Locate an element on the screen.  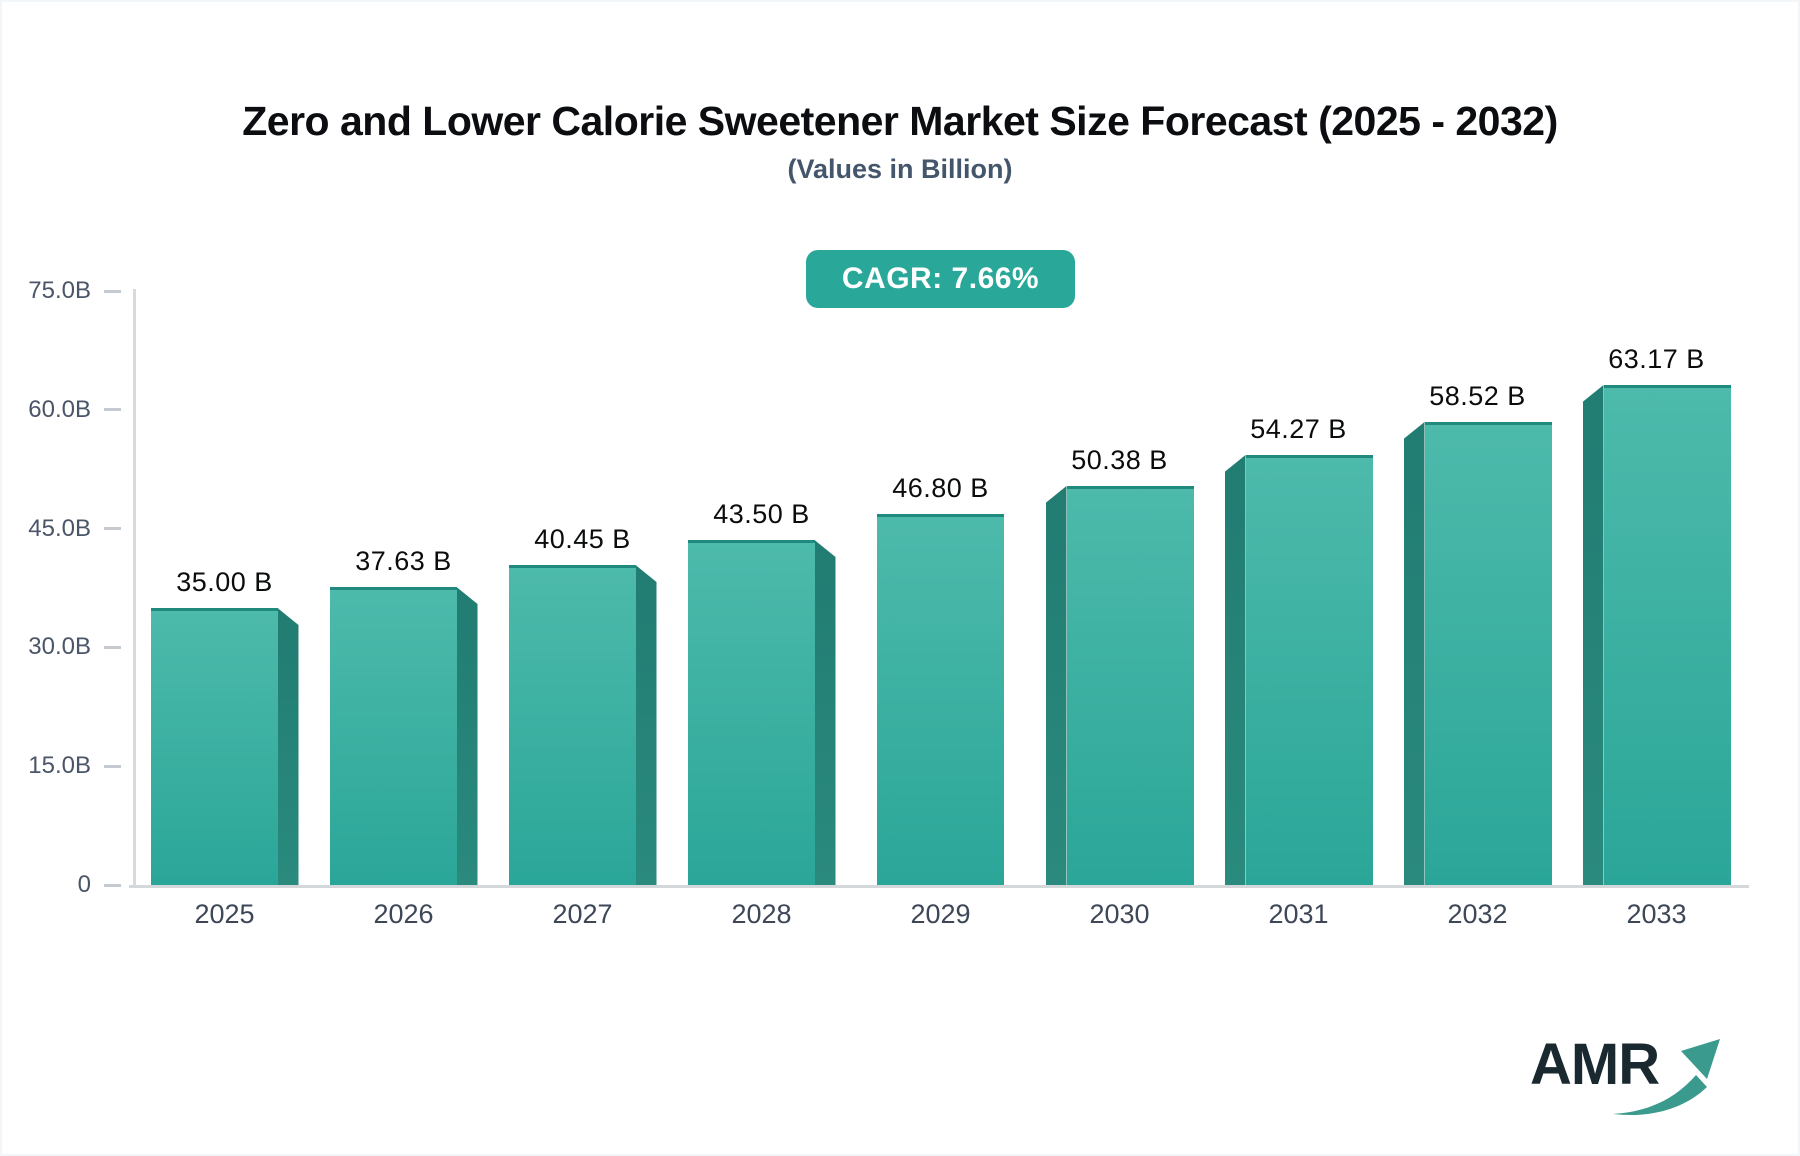
x-tick-label-2030: 2030 is located at coordinates (1119, 914).